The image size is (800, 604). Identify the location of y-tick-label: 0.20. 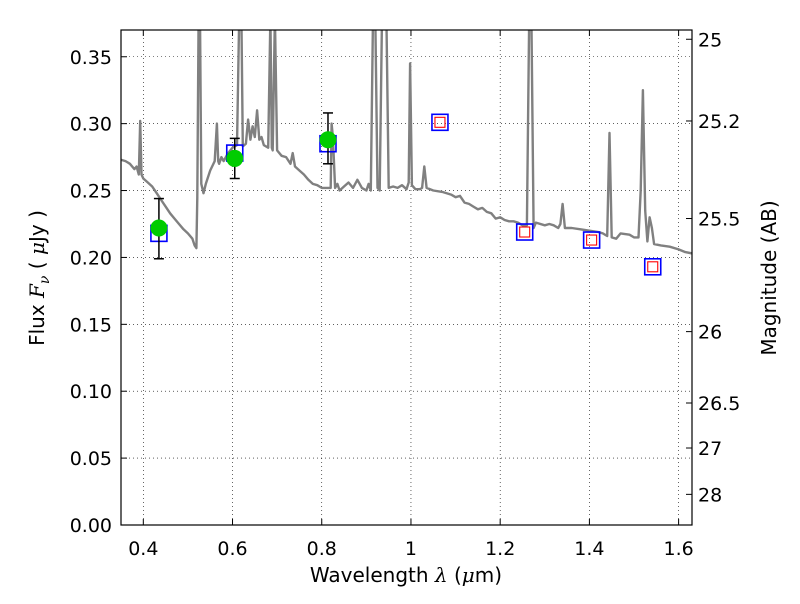
(91, 258).